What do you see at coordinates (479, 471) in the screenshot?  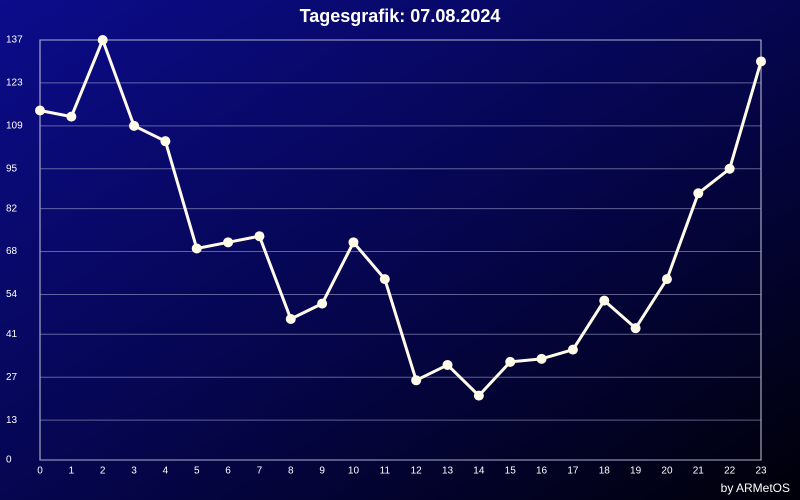 I see `x-tick-label: 14` at bounding box center [479, 471].